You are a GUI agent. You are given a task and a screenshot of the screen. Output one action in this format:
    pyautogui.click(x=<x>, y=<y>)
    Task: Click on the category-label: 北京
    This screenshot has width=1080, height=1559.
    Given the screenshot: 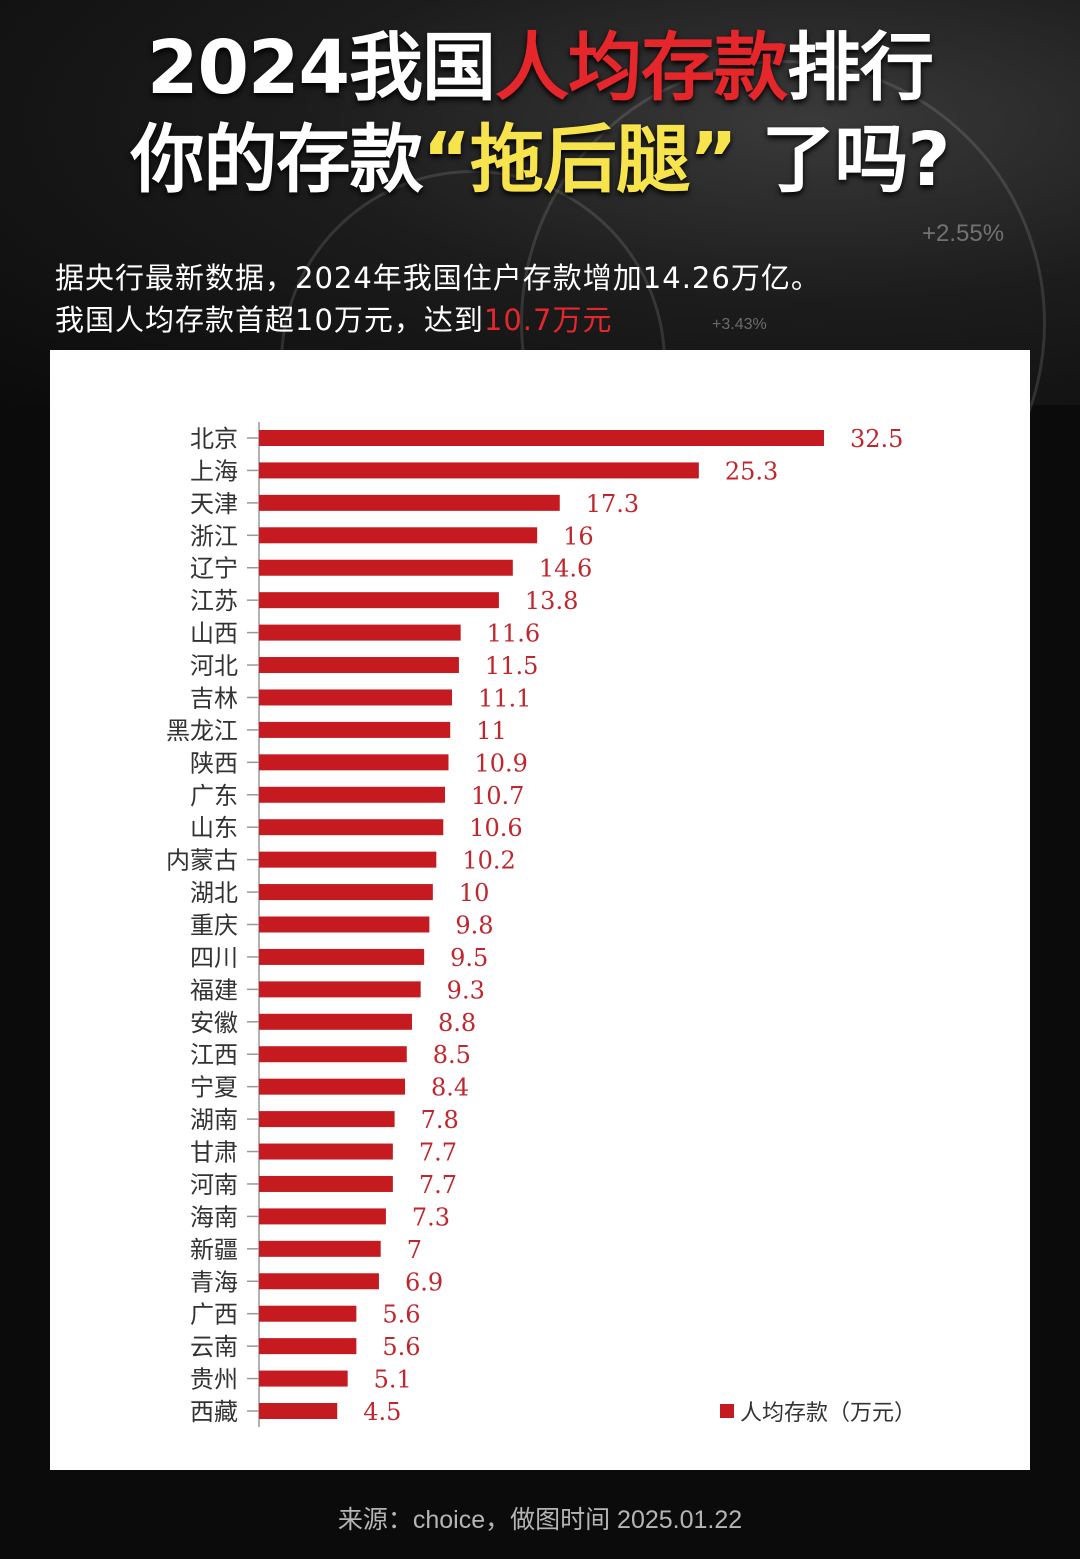 What is the action you would take?
    pyautogui.click(x=214, y=439)
    